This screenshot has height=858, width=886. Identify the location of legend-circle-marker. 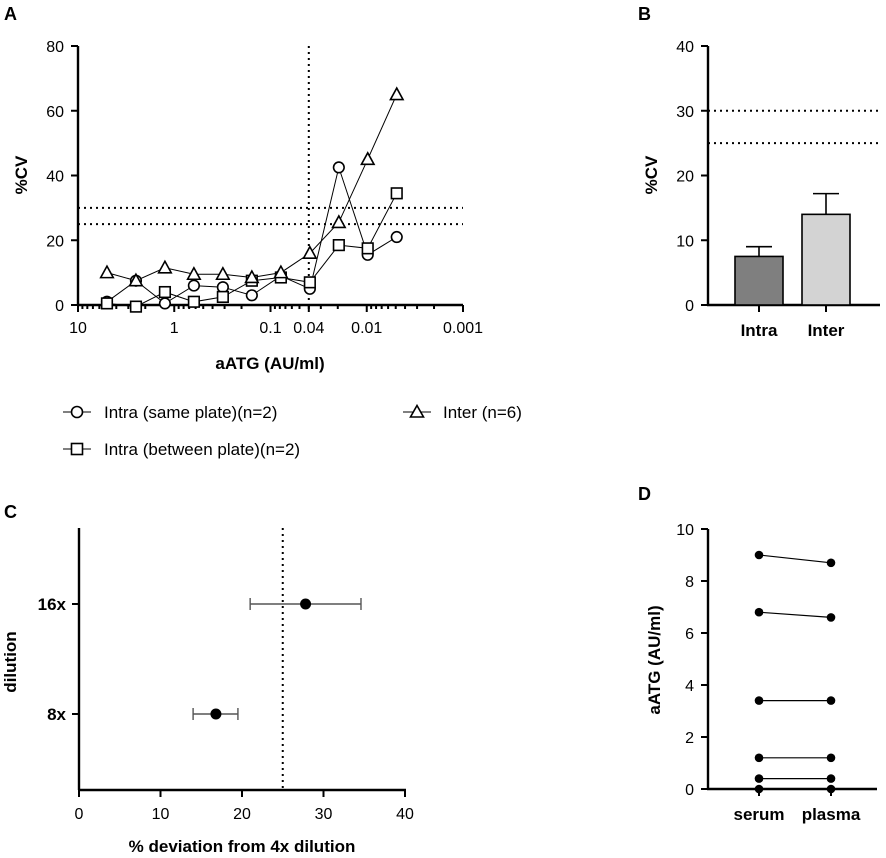
(77, 412).